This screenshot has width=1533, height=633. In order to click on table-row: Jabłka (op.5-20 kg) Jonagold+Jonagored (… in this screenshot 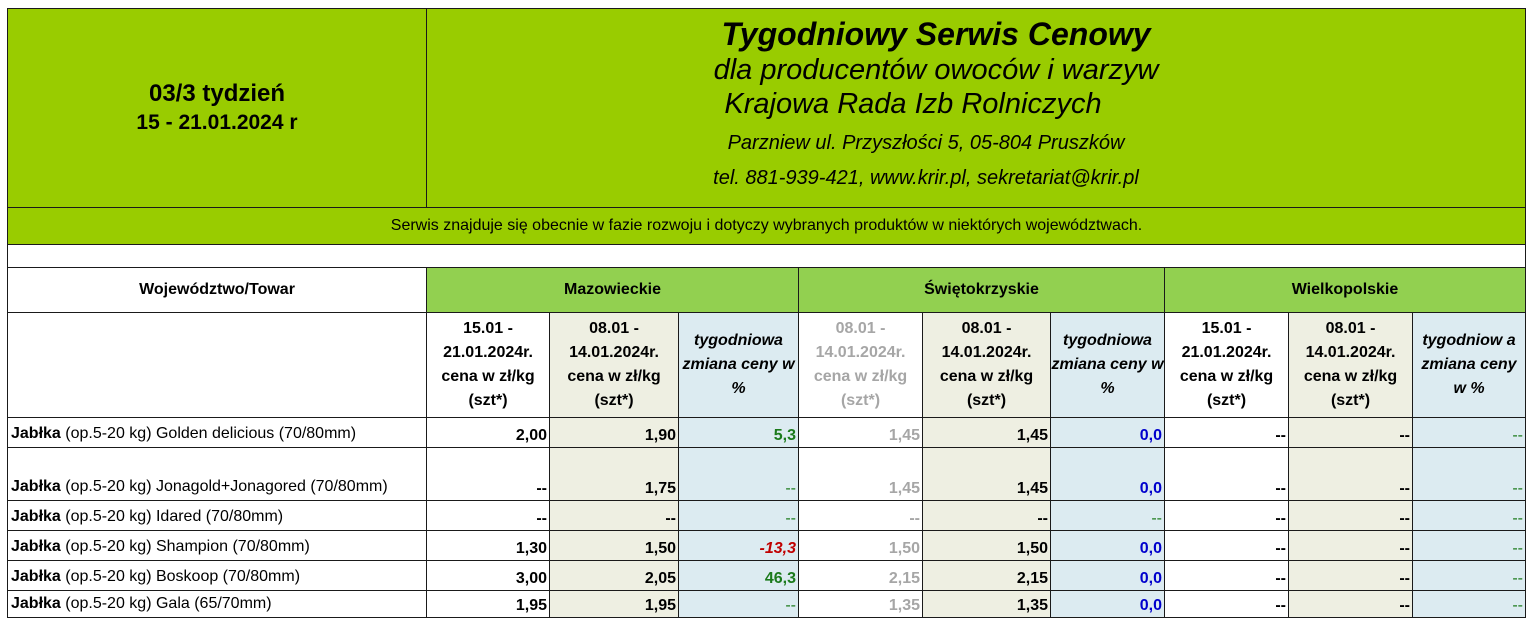, I will do `click(766, 474)`.